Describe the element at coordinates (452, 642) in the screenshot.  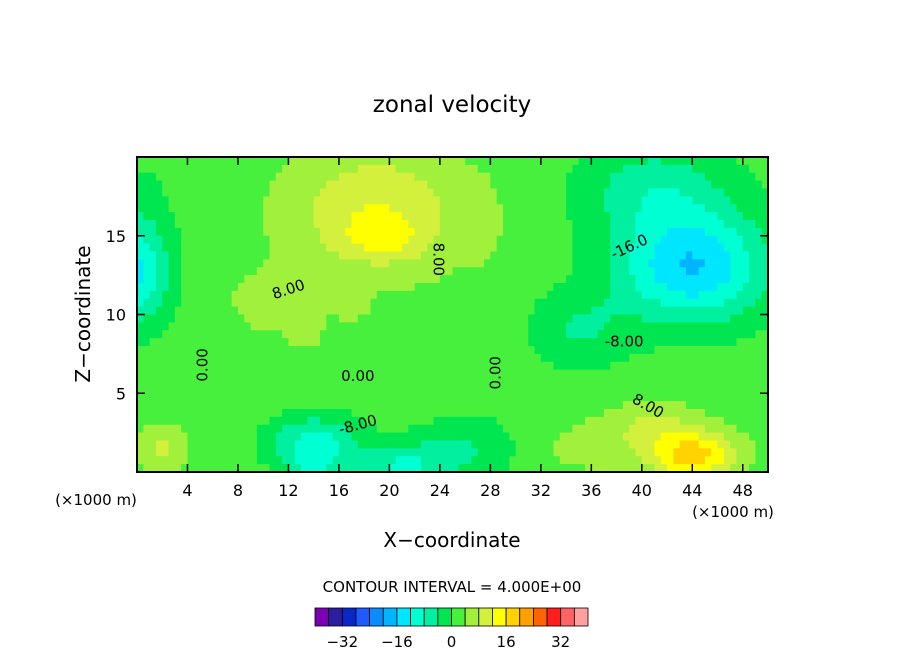
I see `colorbar-tick-label: 0` at that location.